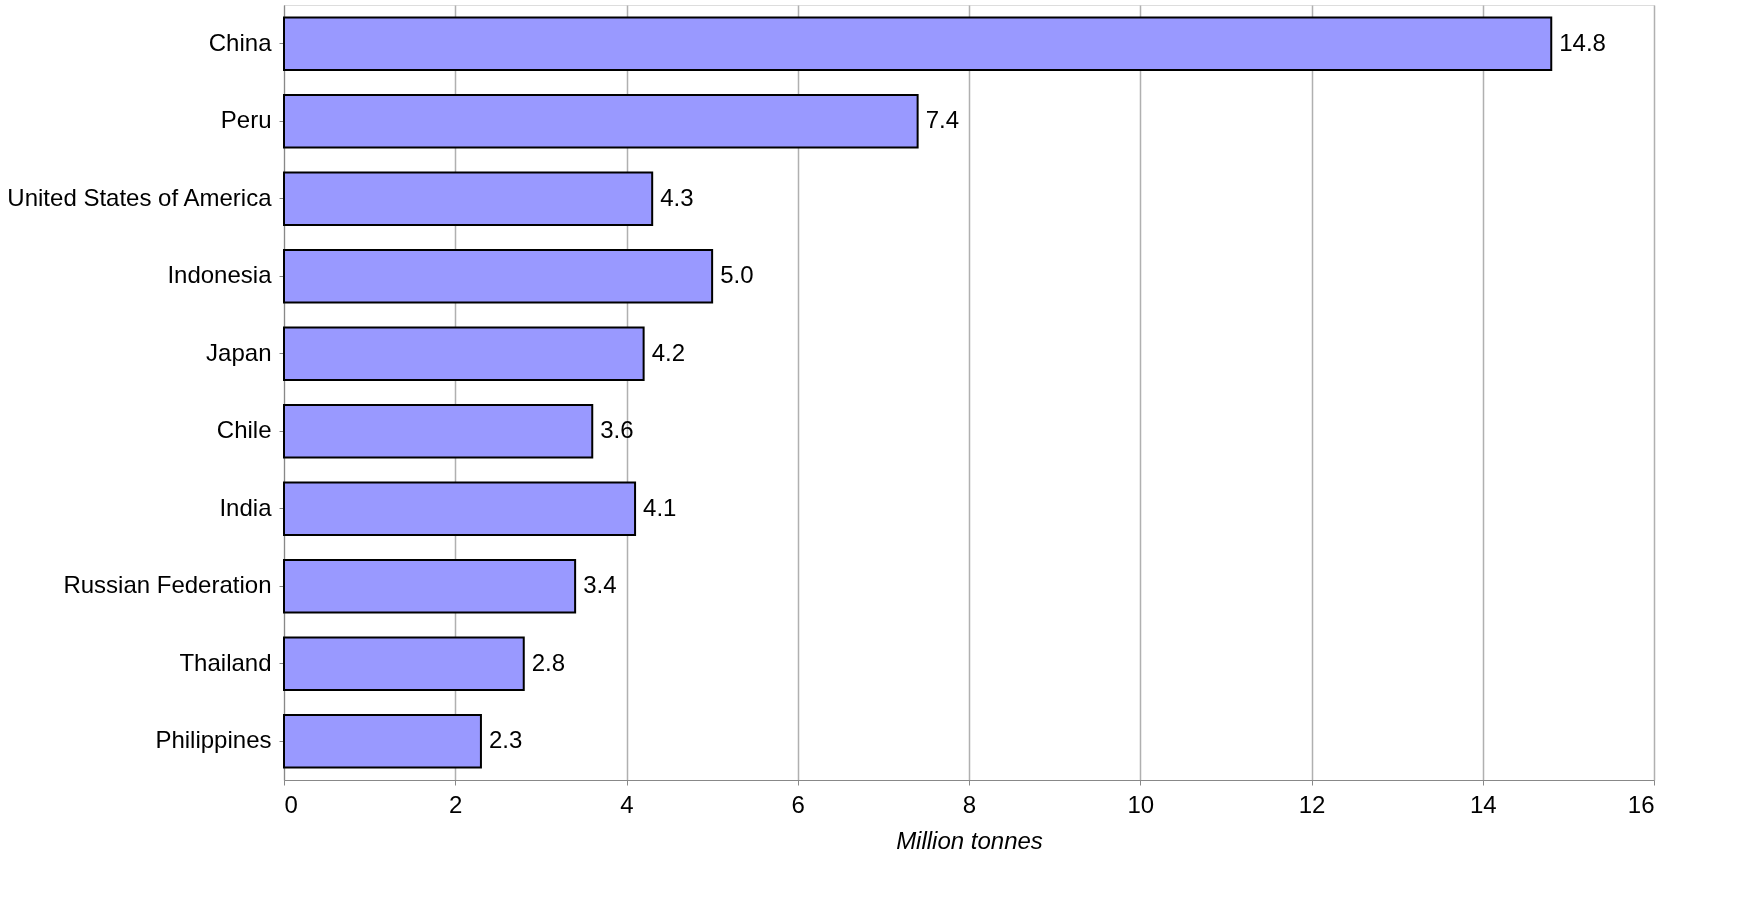 The image size is (1764, 913). What do you see at coordinates (246, 507) in the screenshot?
I see `y-tick-label: India` at bounding box center [246, 507].